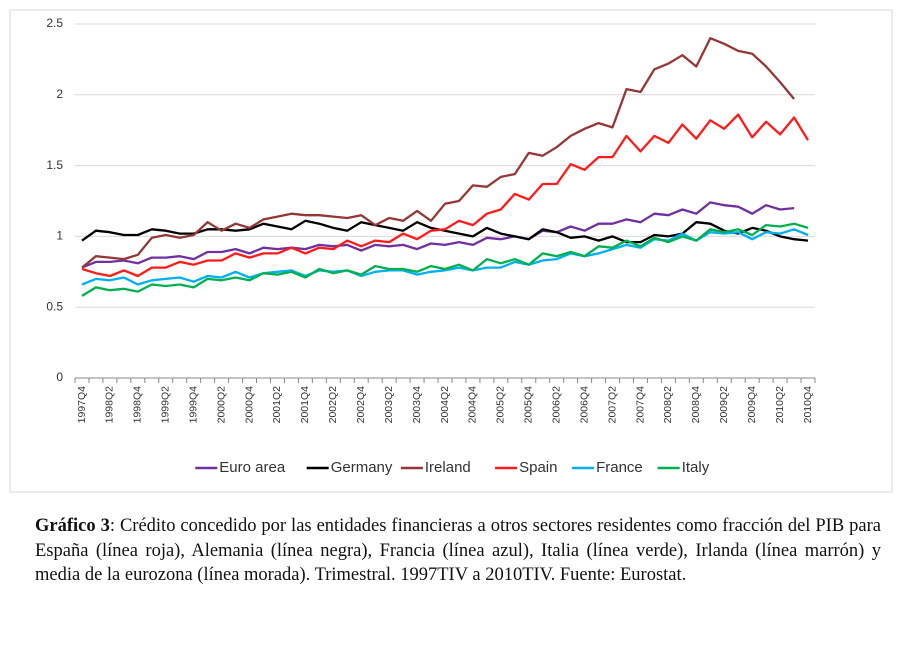  What do you see at coordinates (780, 405) in the screenshot?
I see `x-tick-label: 2010Q2` at bounding box center [780, 405].